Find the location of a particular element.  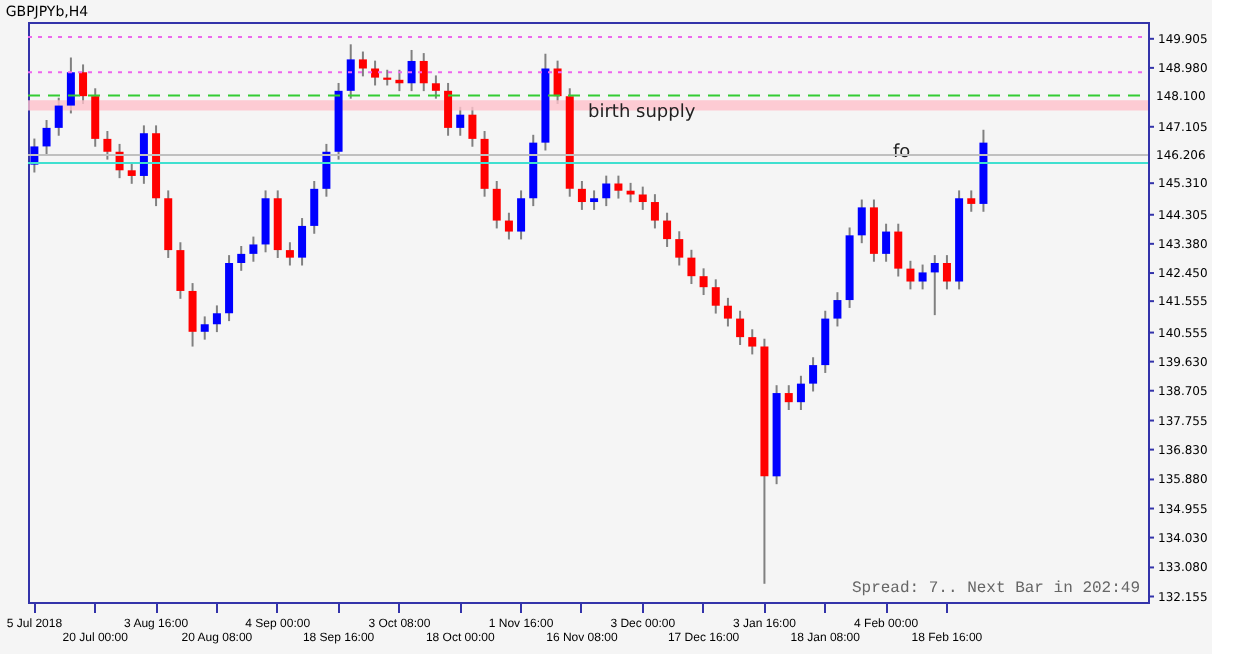

annotation: Spread: 7.. Next Bar in 202:49 is located at coordinates (996, 589).